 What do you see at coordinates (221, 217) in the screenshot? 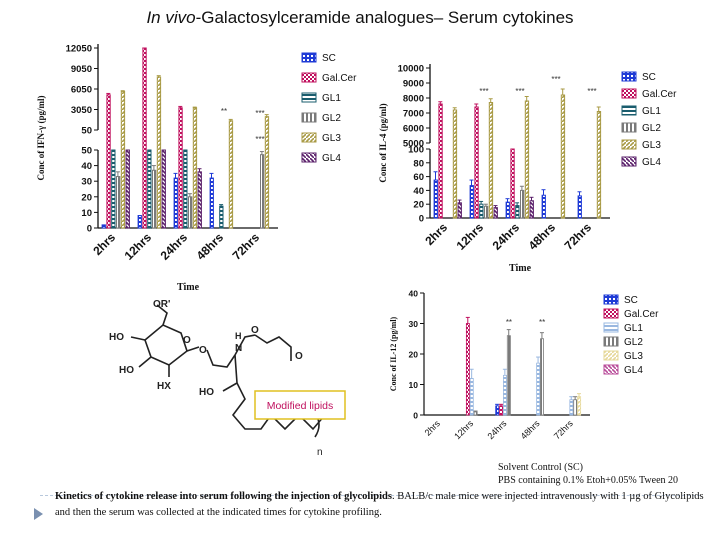
I see `bar-gl1-48hrs` at bounding box center [221, 217].